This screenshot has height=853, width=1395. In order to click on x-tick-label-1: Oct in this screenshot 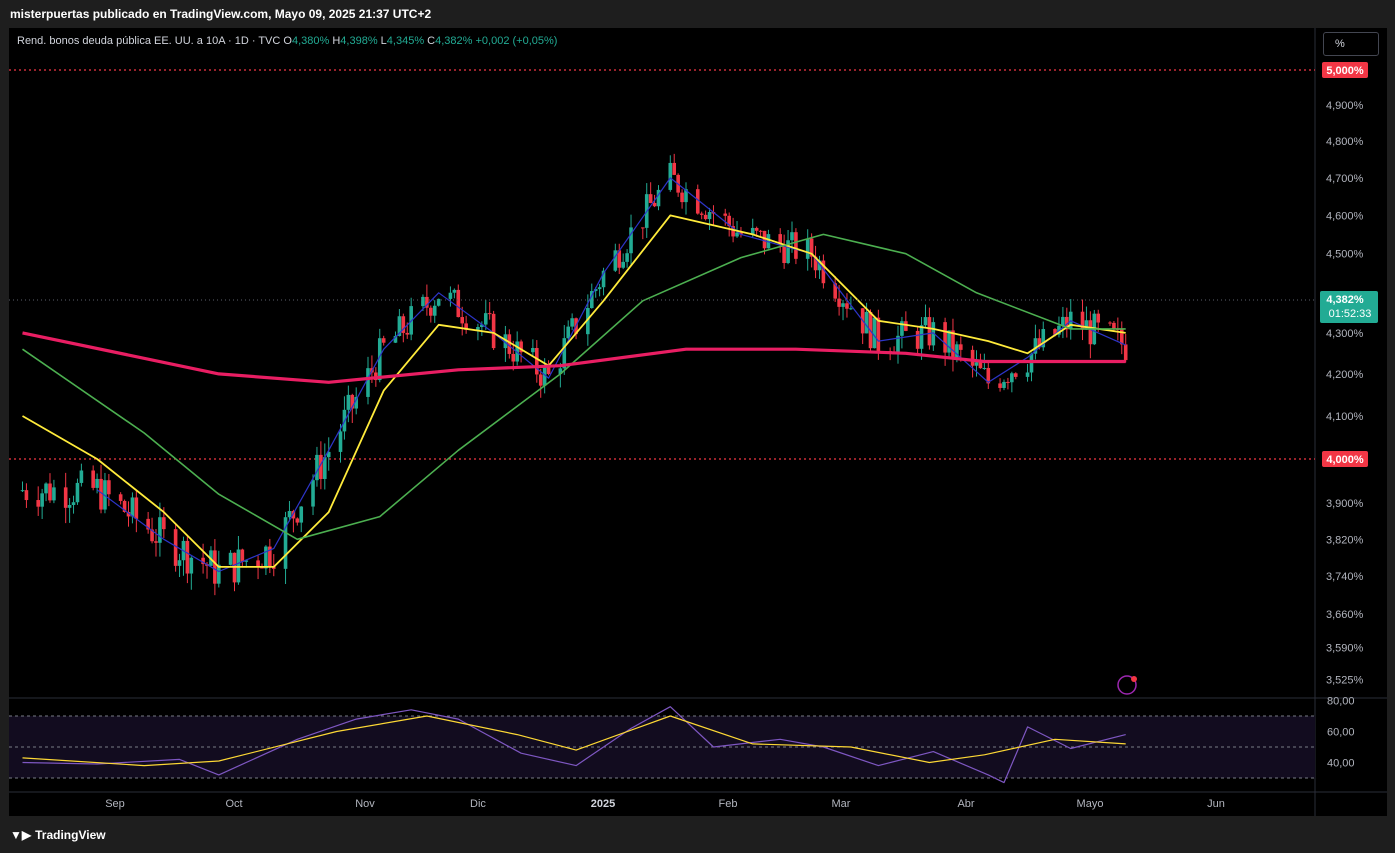, I will do `click(233, 804)`.